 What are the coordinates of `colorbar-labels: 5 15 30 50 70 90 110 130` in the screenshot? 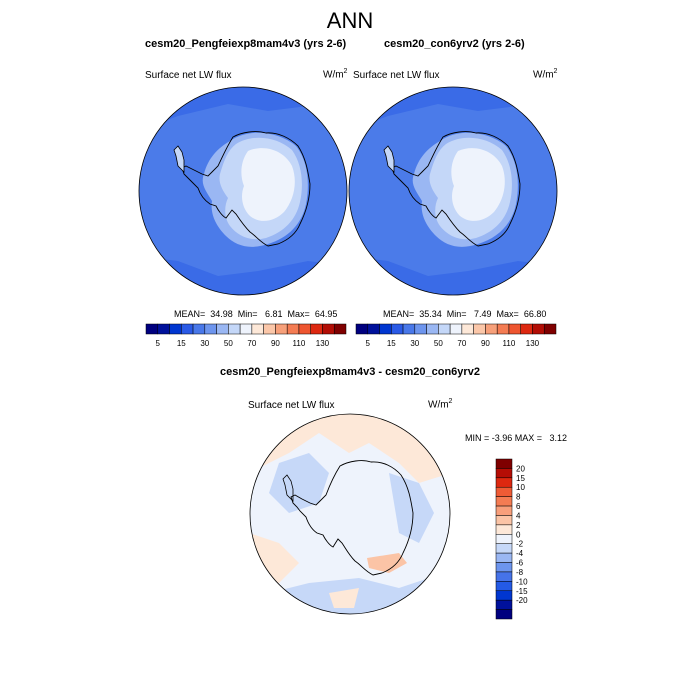 It's located at (453, 343).